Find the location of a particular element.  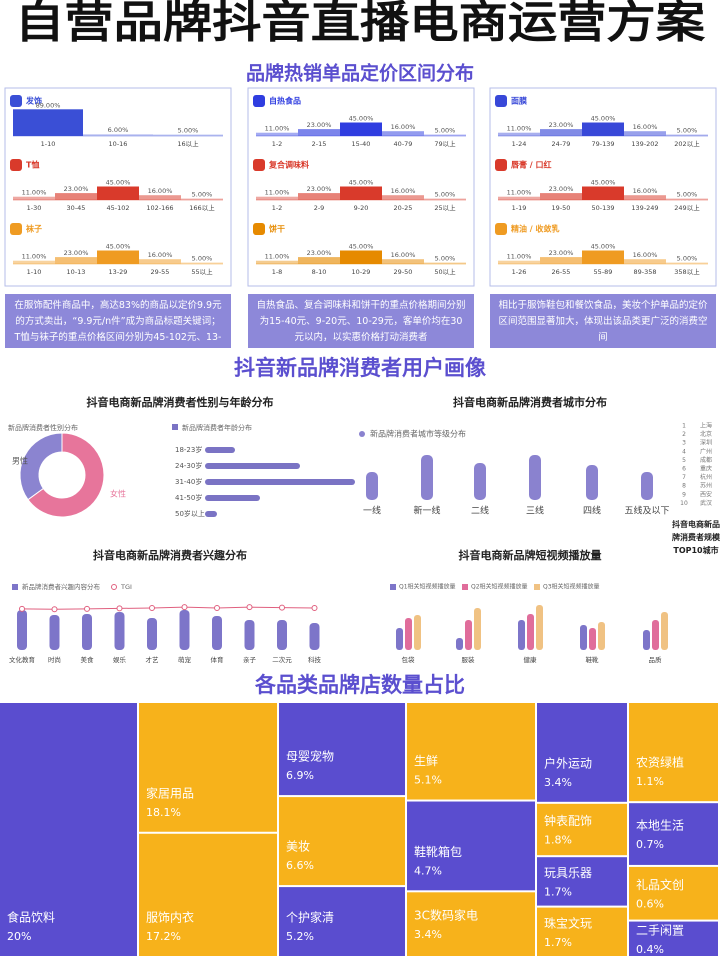

cell-name: 生鲜 is located at coordinates (426, 761).